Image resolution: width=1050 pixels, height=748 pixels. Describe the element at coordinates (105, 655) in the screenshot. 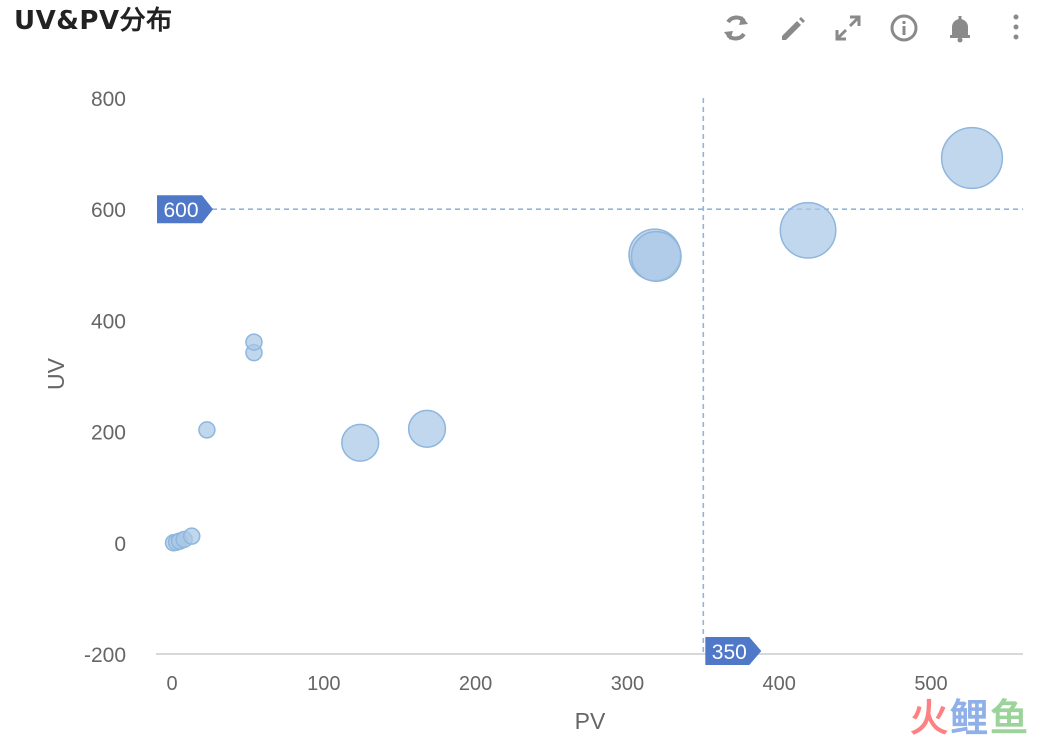

I see `y-tick-label: -200` at that location.